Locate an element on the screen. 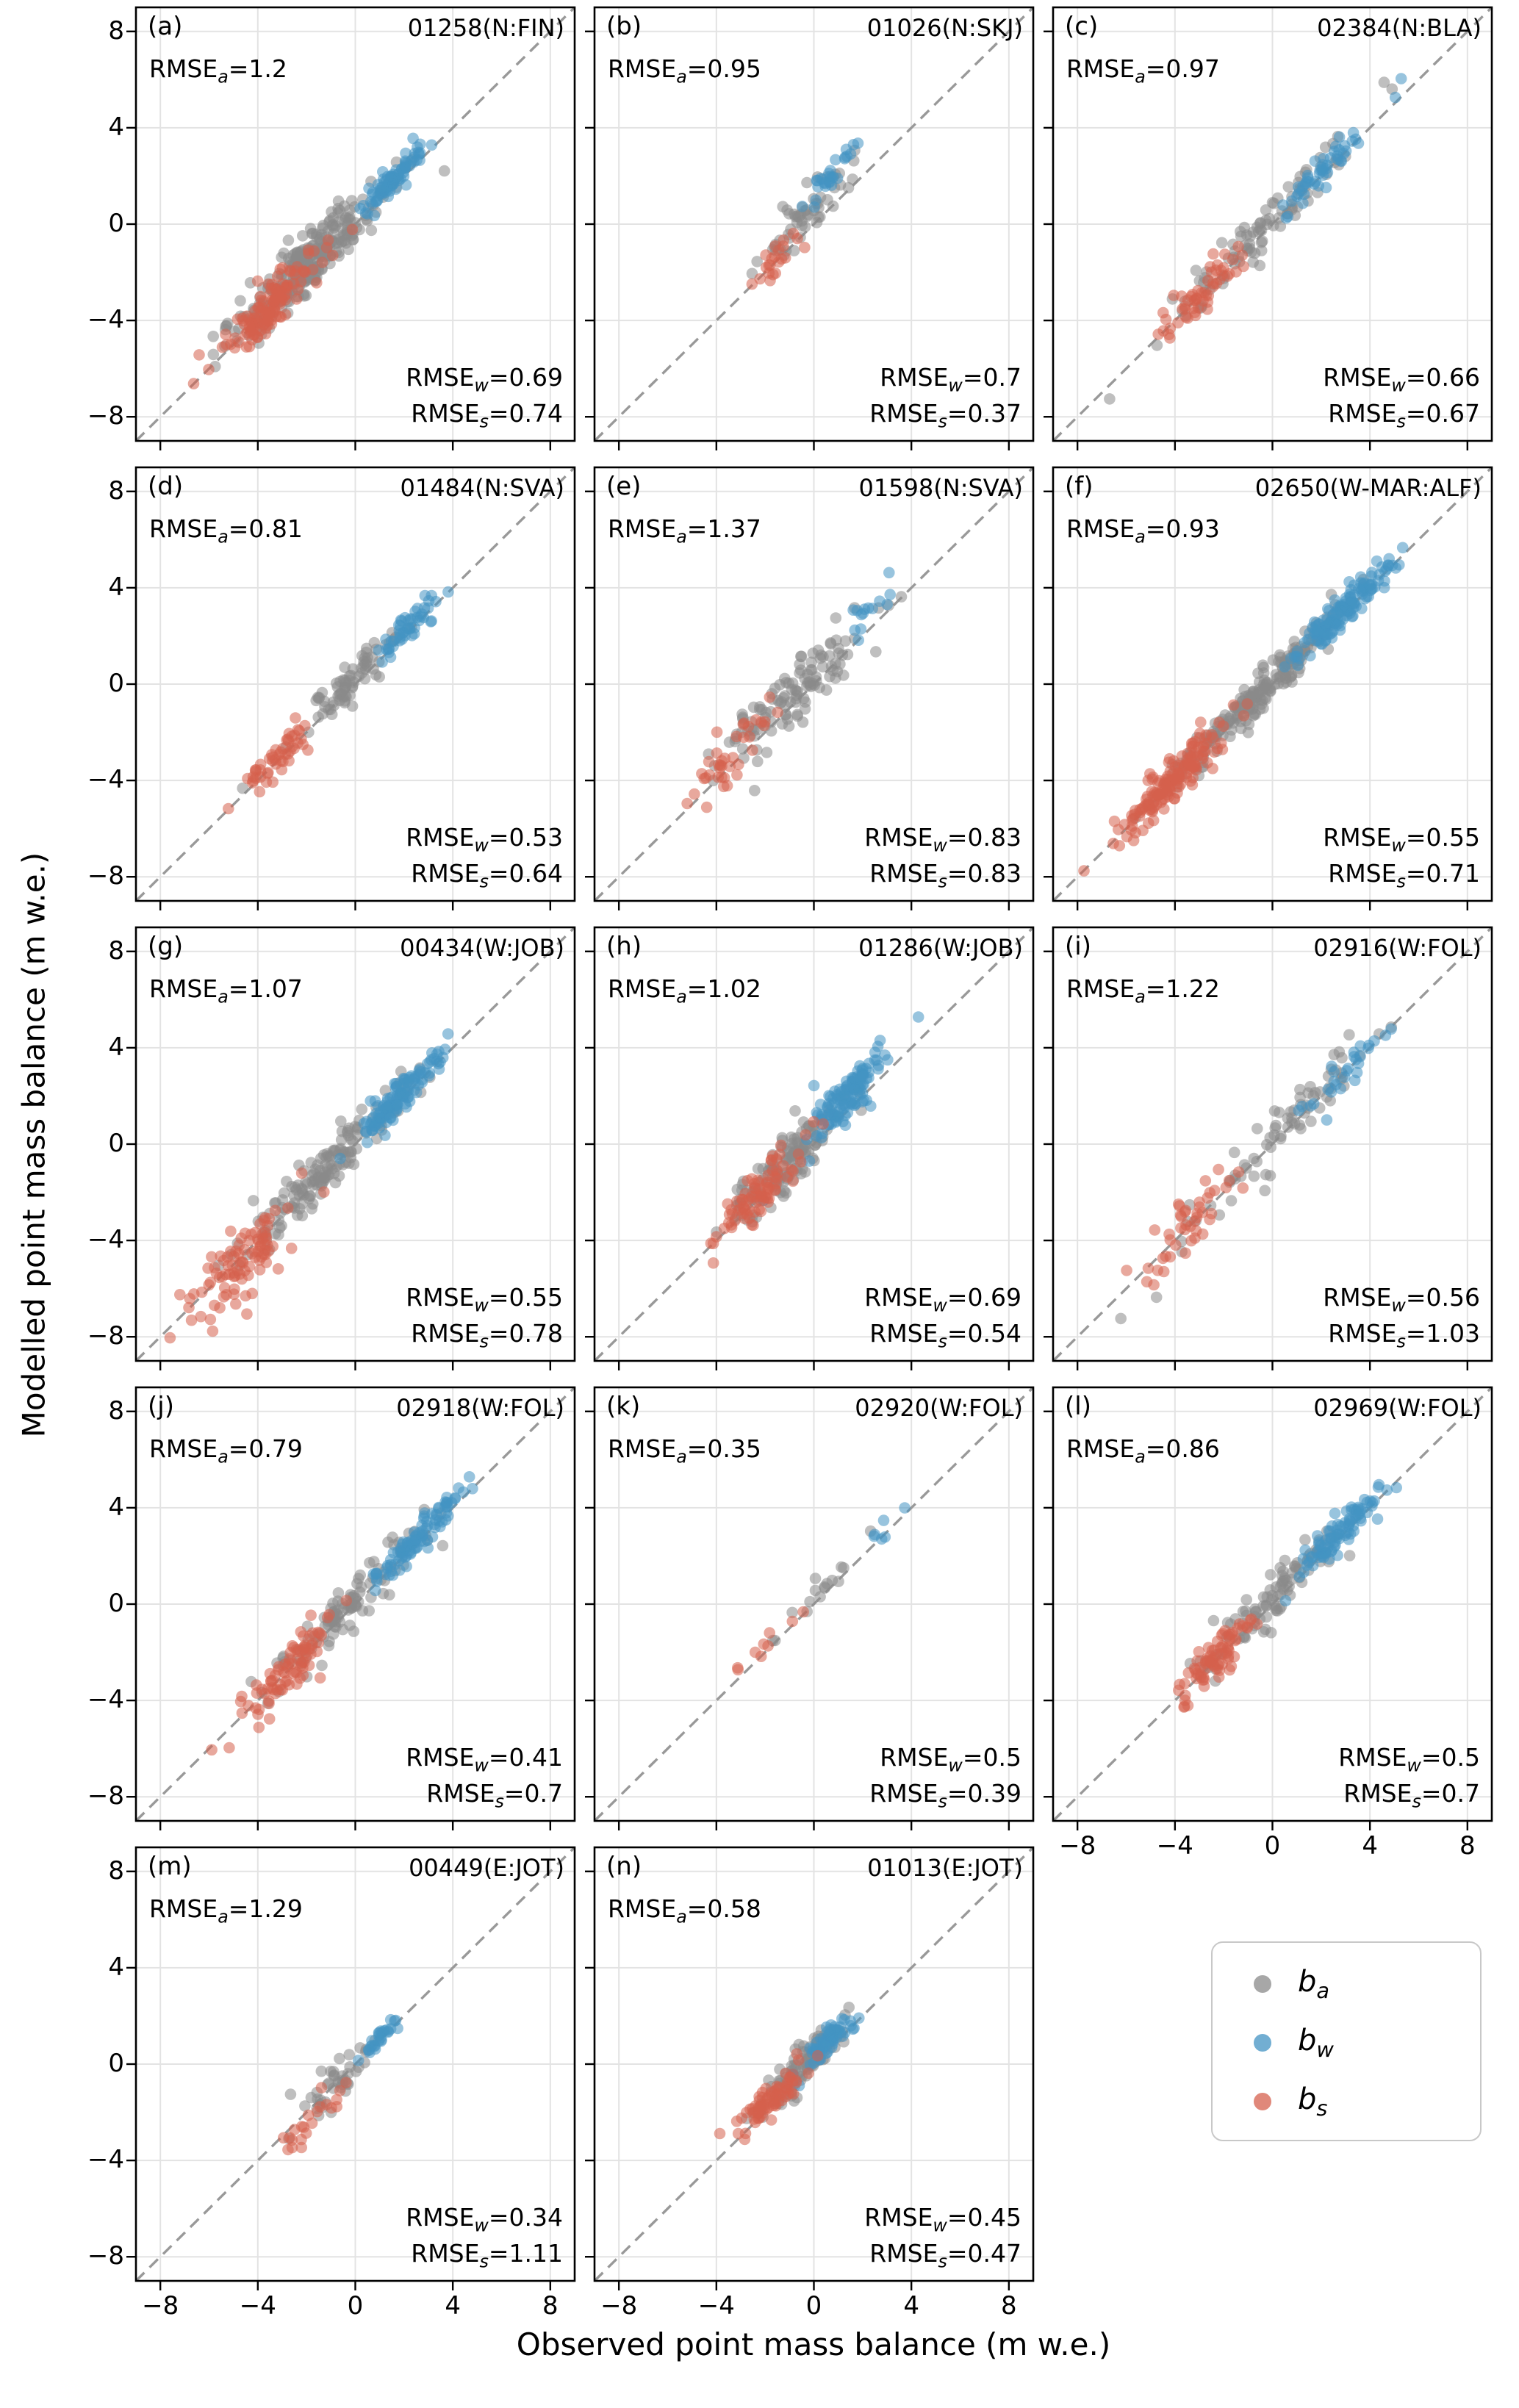  legend-marker-bs-icon is located at coordinates (1262, 2101).